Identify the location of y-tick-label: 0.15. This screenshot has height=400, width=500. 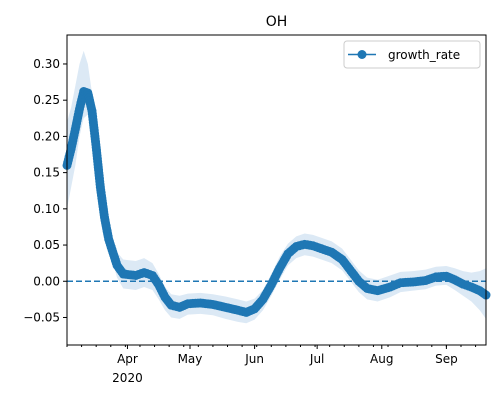
(46, 173).